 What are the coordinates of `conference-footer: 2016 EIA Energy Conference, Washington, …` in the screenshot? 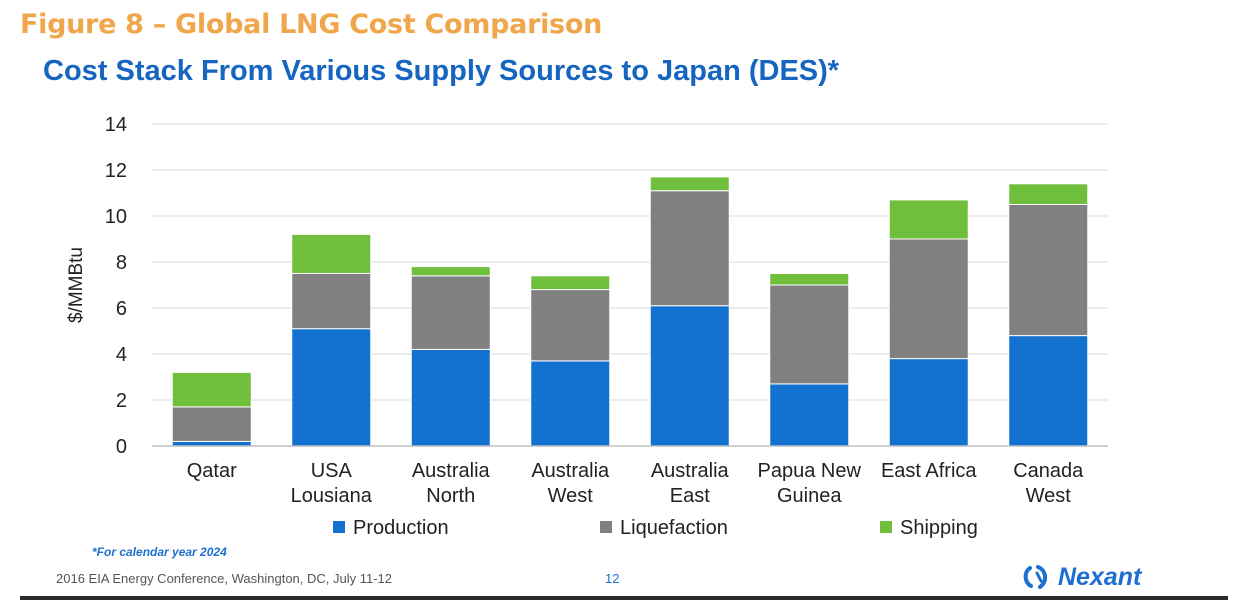 It's located at (224, 578).